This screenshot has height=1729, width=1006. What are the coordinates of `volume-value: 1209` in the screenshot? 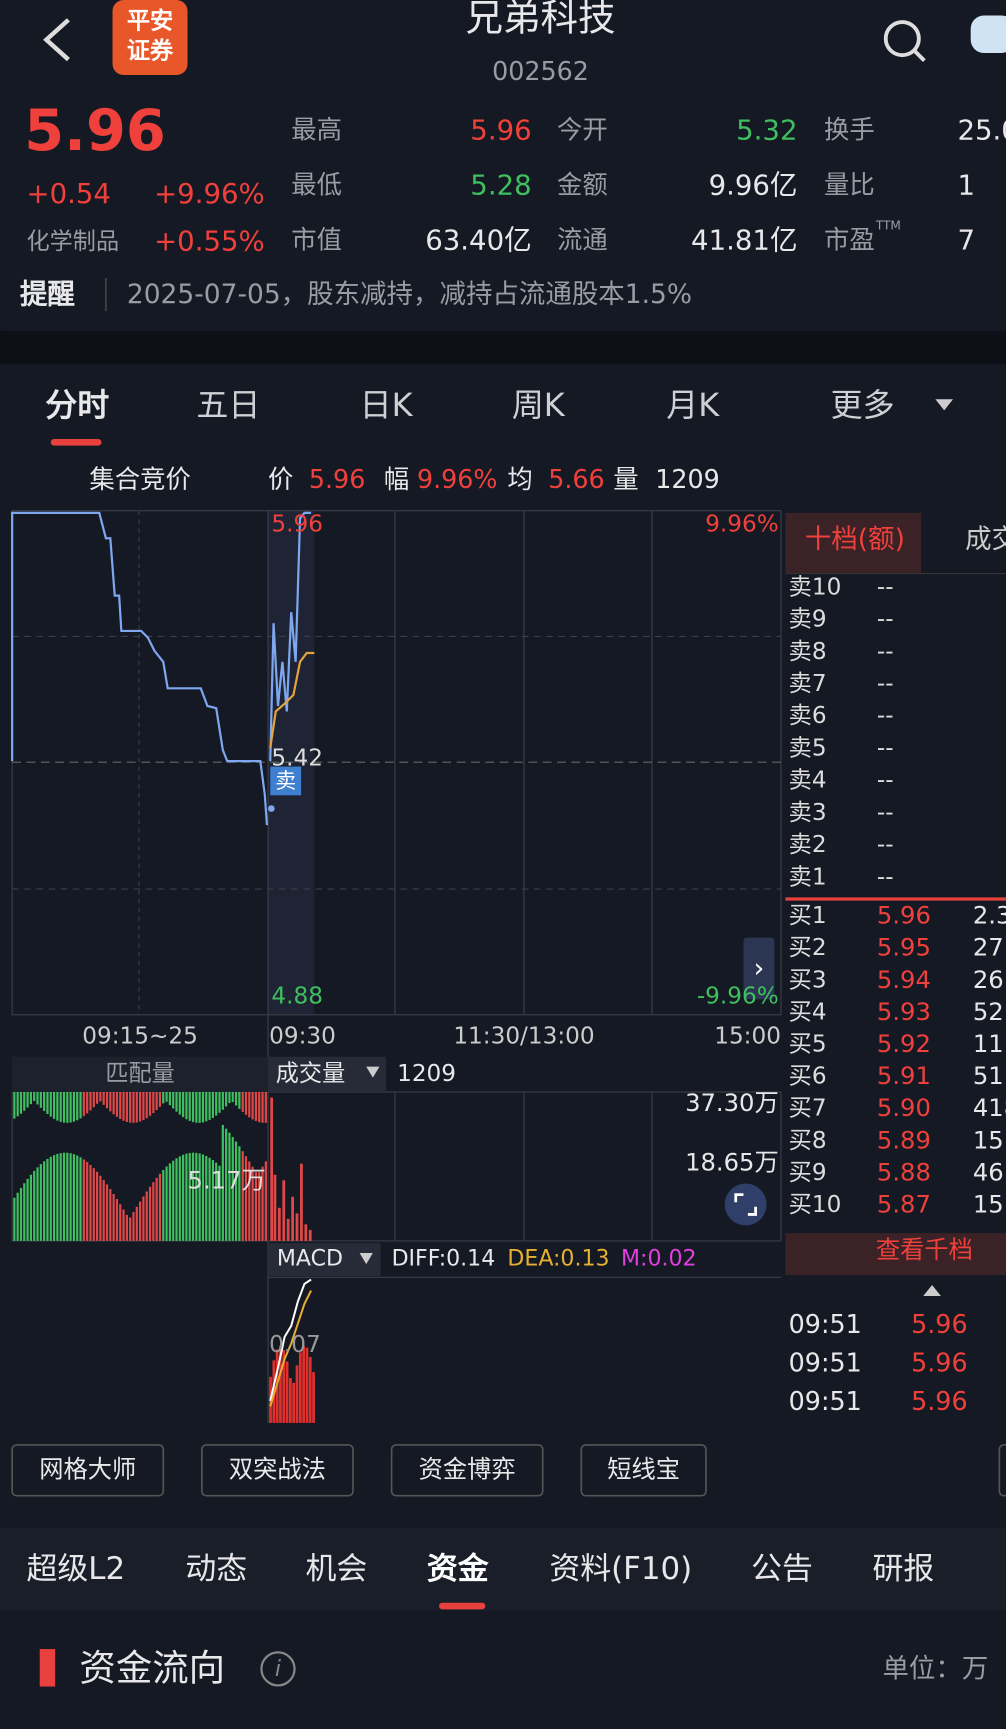 It's located at (426, 1074).